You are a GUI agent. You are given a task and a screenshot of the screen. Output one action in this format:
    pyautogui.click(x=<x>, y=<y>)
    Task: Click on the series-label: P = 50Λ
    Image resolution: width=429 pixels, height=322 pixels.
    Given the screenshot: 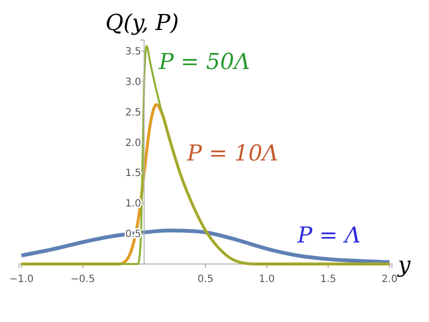 What is the action you would take?
    pyautogui.click(x=204, y=63)
    